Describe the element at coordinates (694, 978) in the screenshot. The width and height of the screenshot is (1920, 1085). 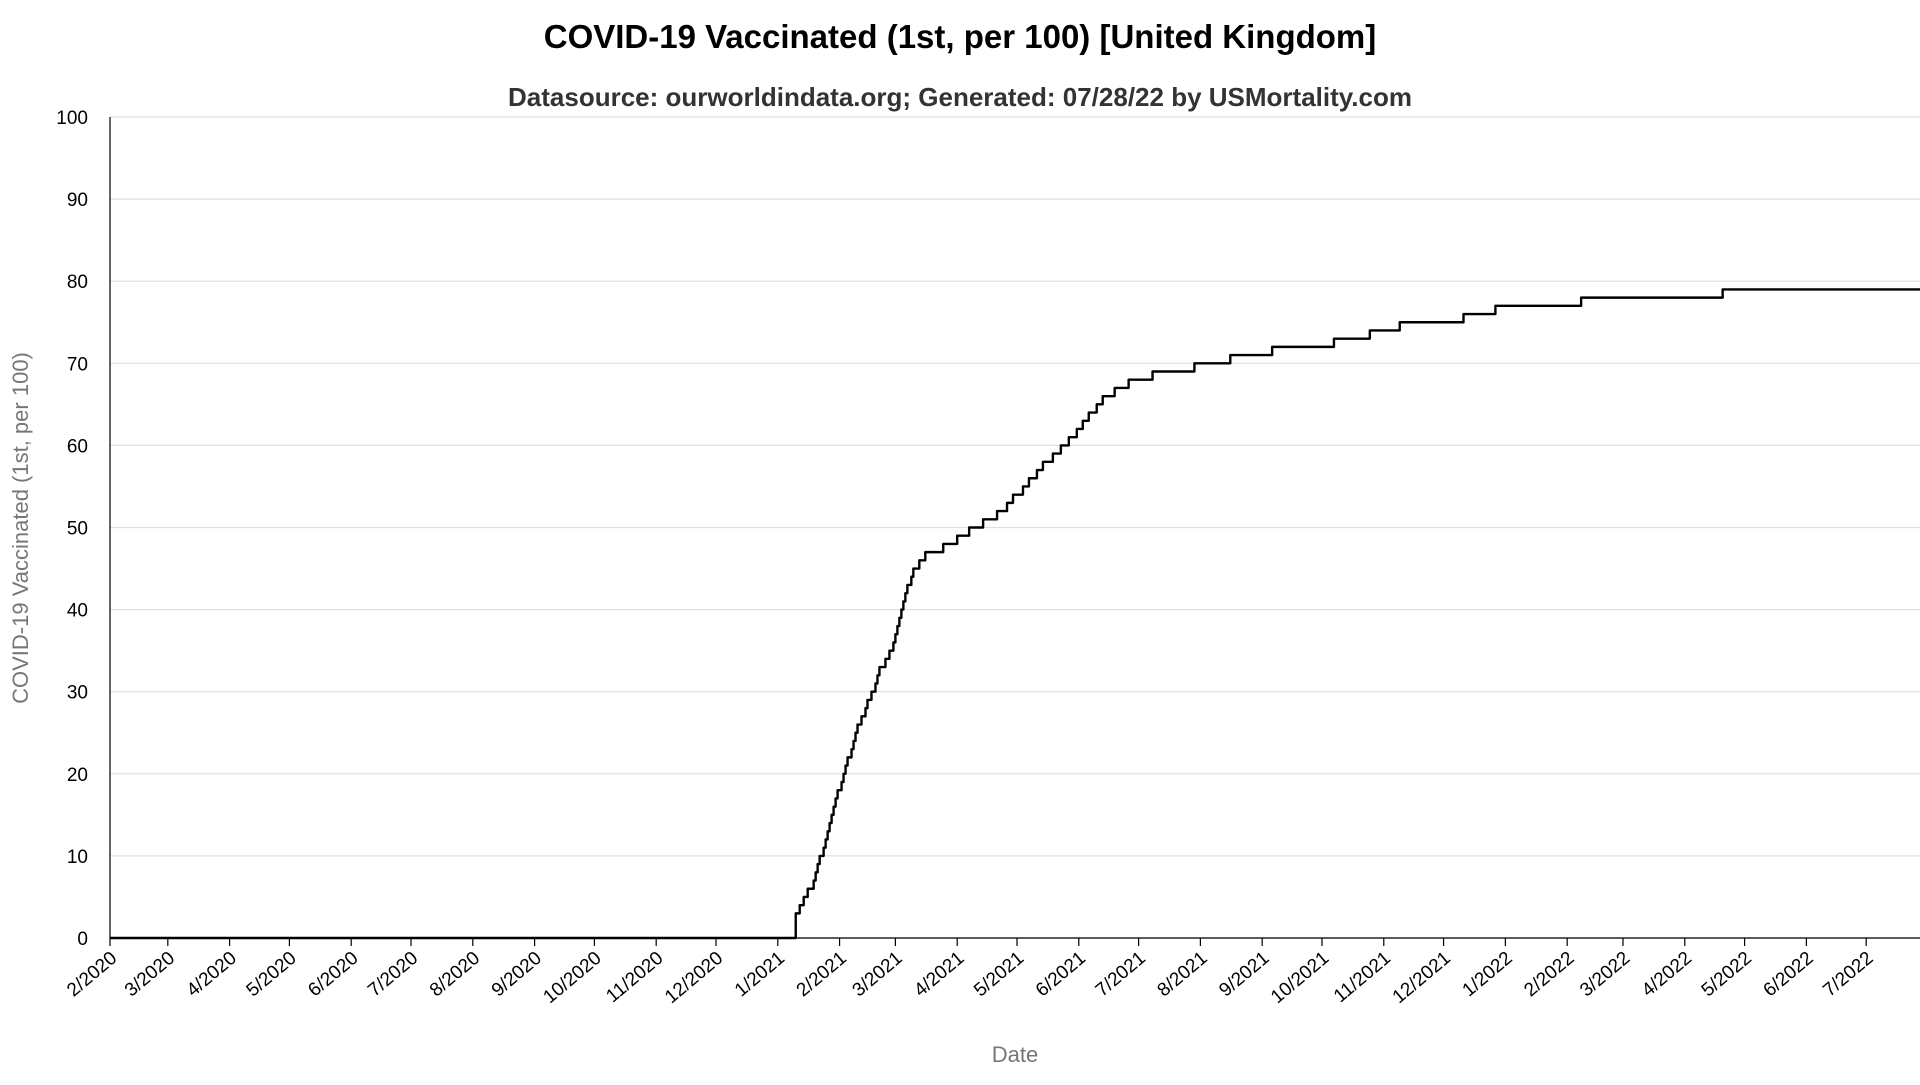
I see `x-tick-label: 12/2020` at that location.